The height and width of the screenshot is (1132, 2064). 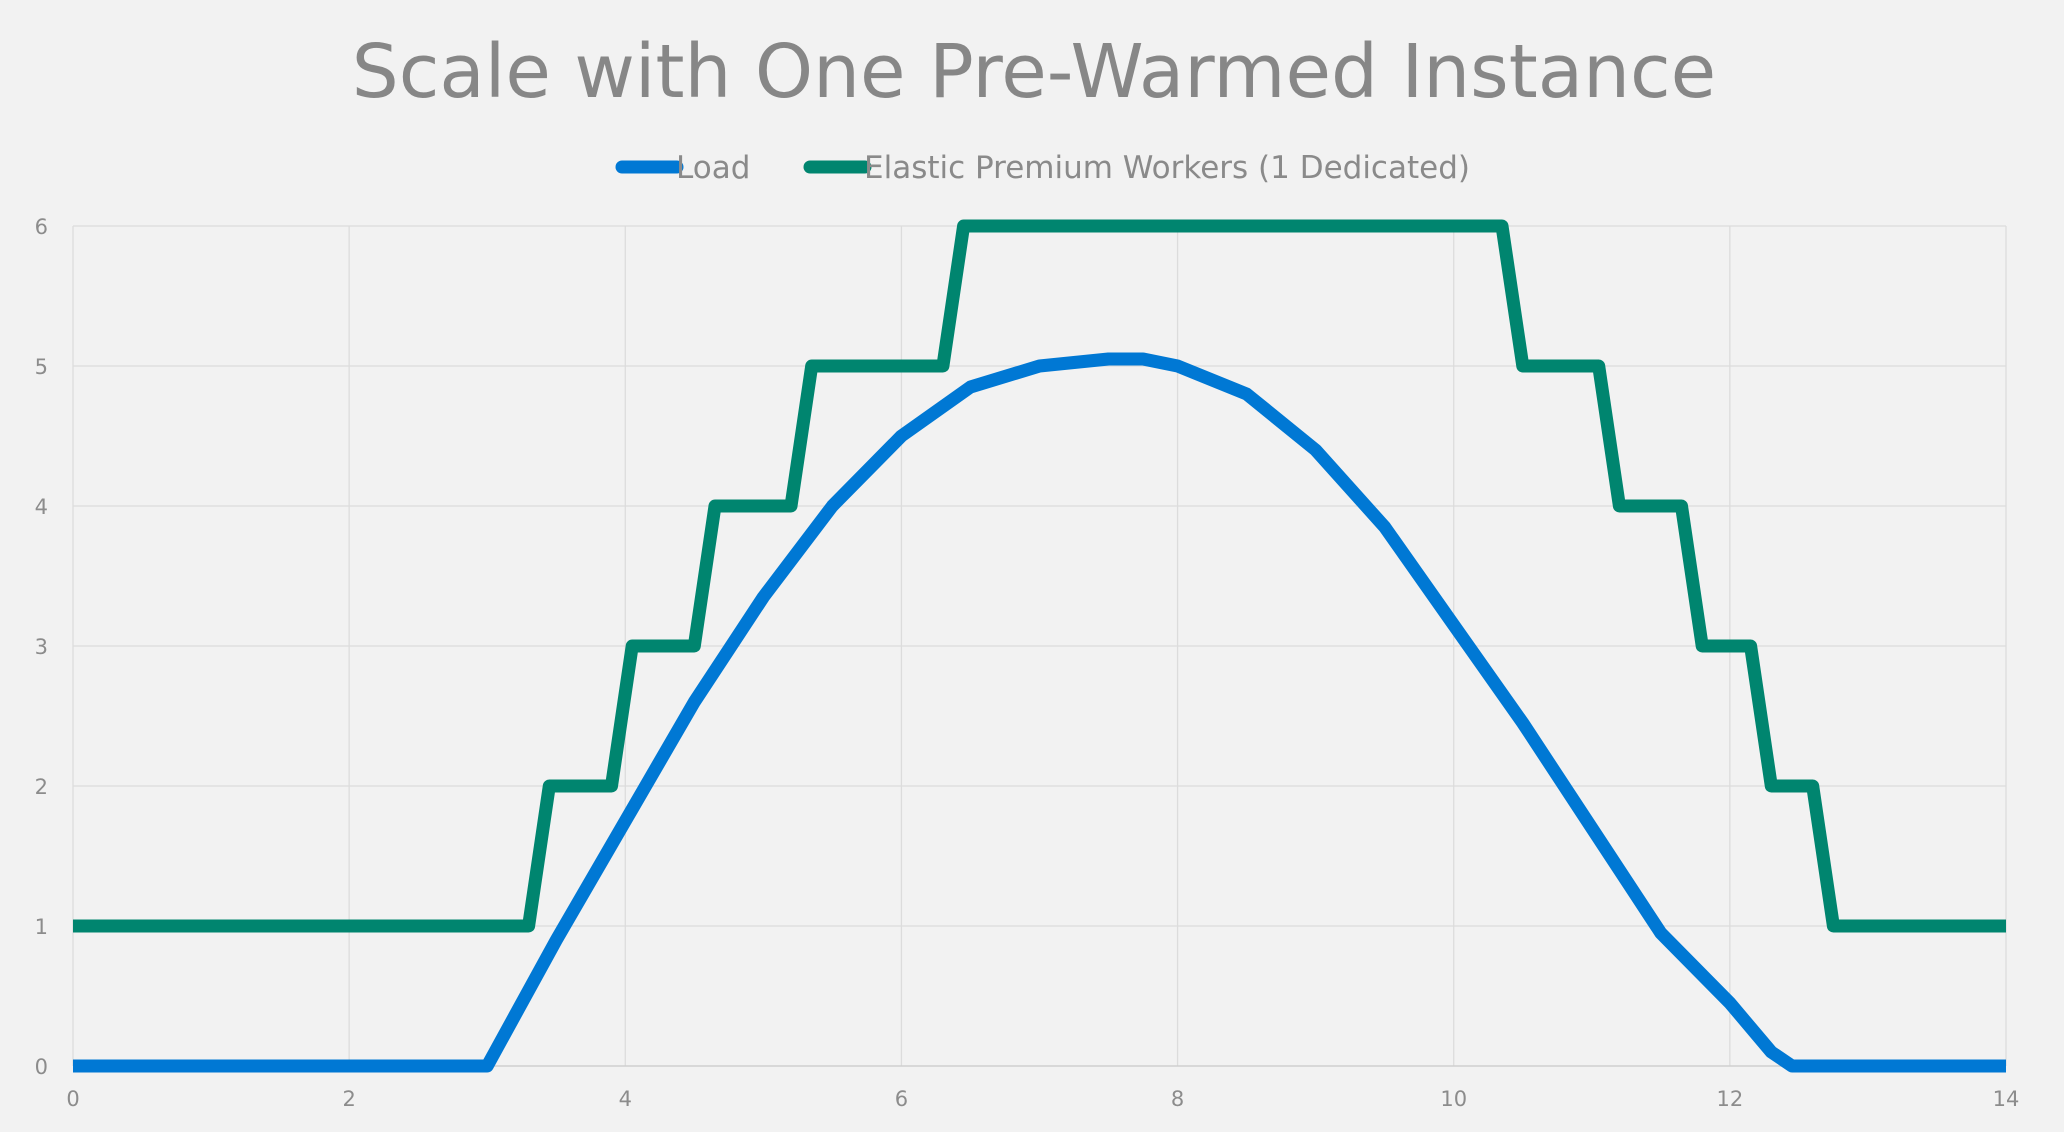 I want to click on y-tick-label: 5, so click(x=41, y=367).